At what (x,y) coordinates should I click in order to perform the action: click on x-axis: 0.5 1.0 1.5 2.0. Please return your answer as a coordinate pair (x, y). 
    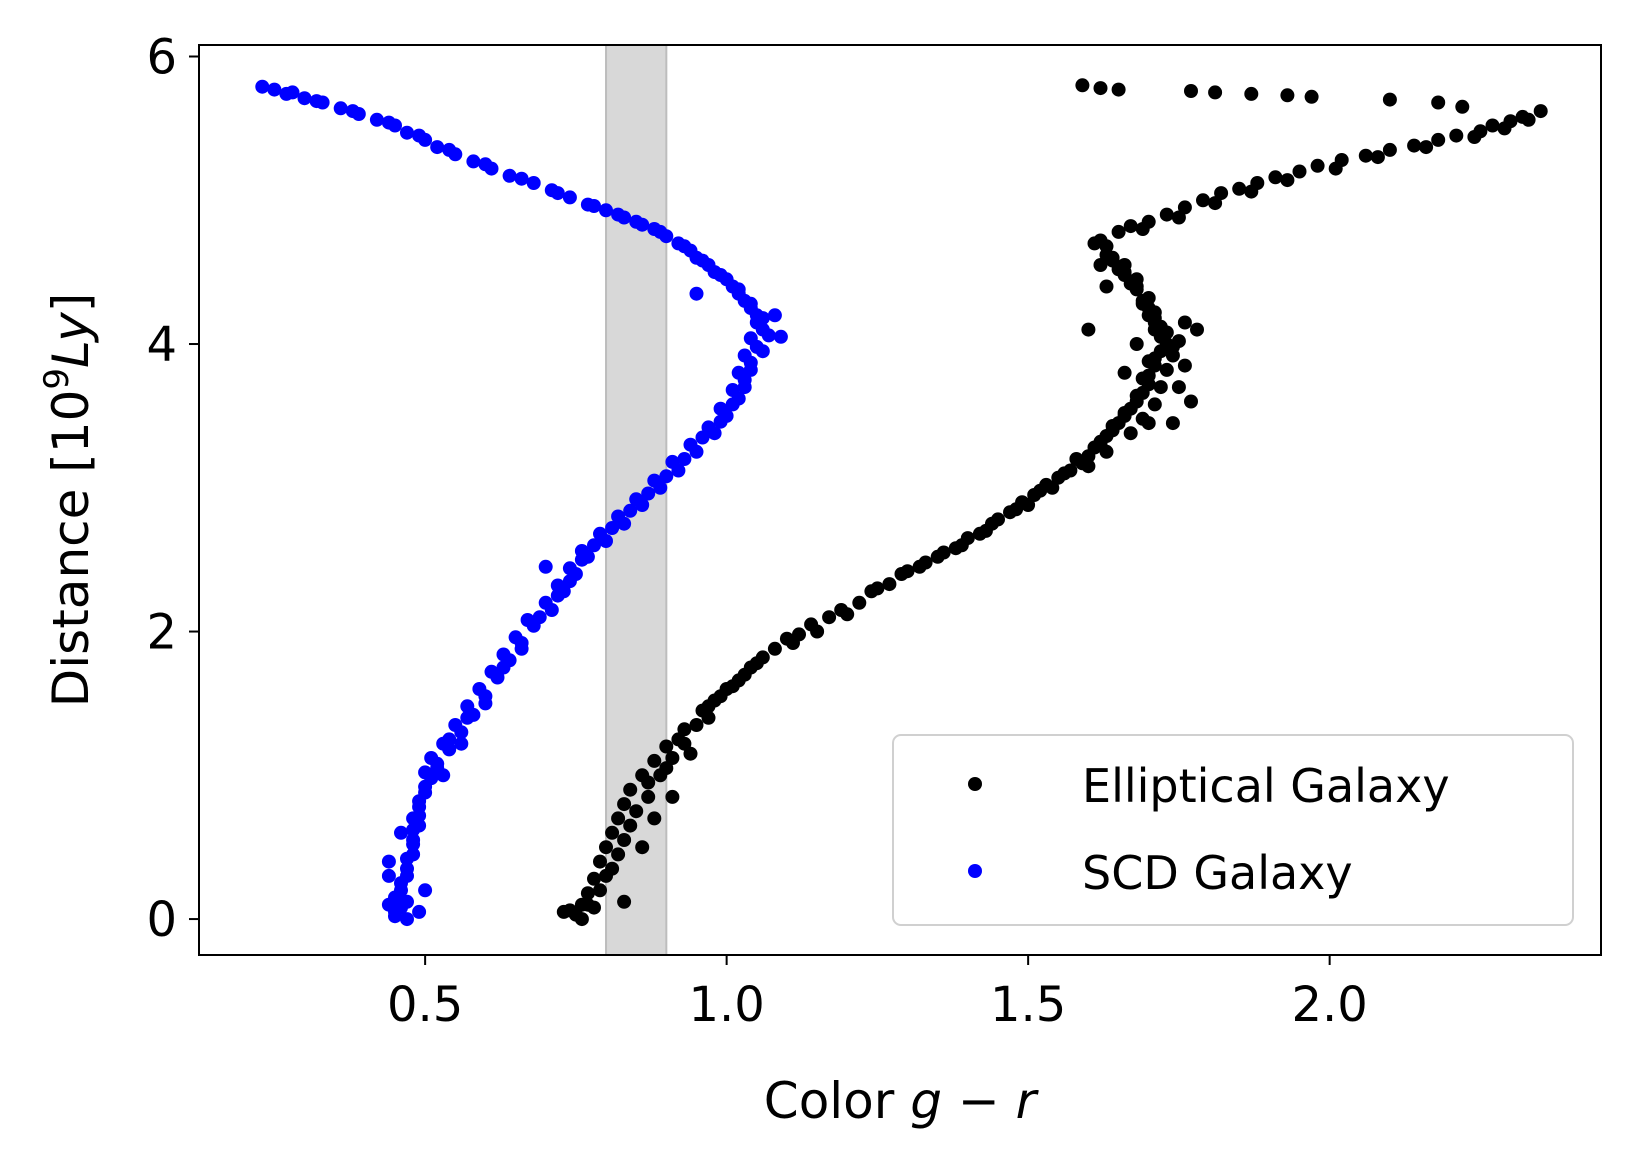
    Looking at the image, I should click on (877, 994).